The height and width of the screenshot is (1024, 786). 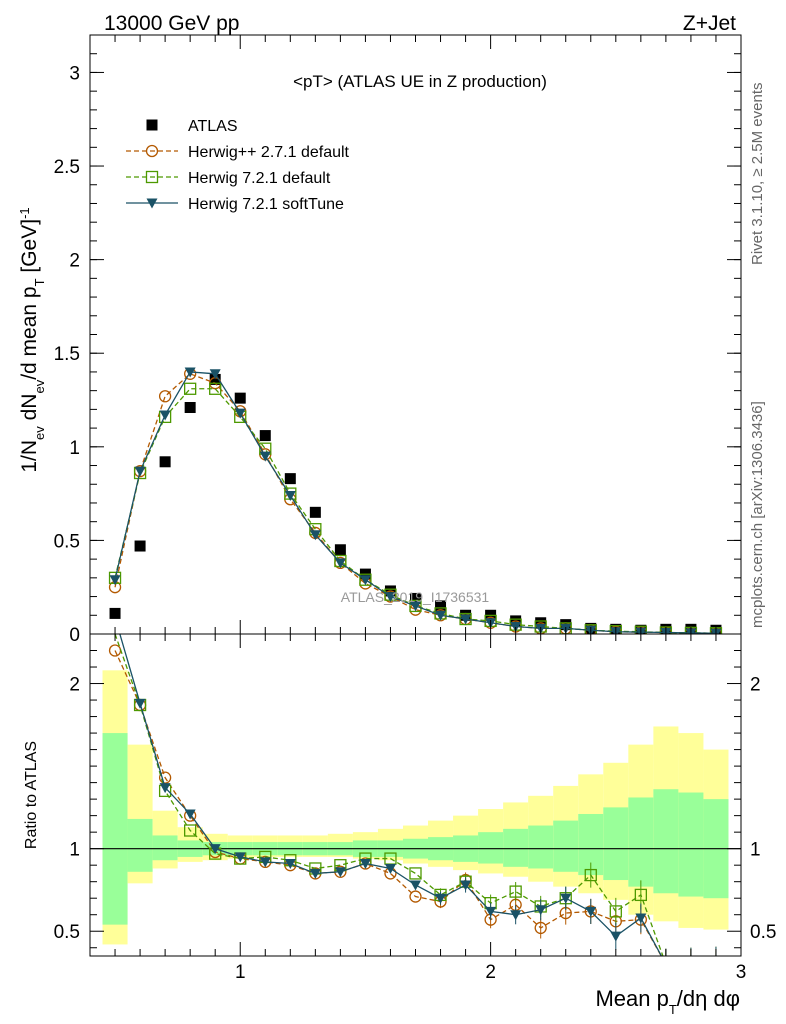 I want to click on x-axis-label: Mean pT/dη dφ, so click(x=667, y=1001).